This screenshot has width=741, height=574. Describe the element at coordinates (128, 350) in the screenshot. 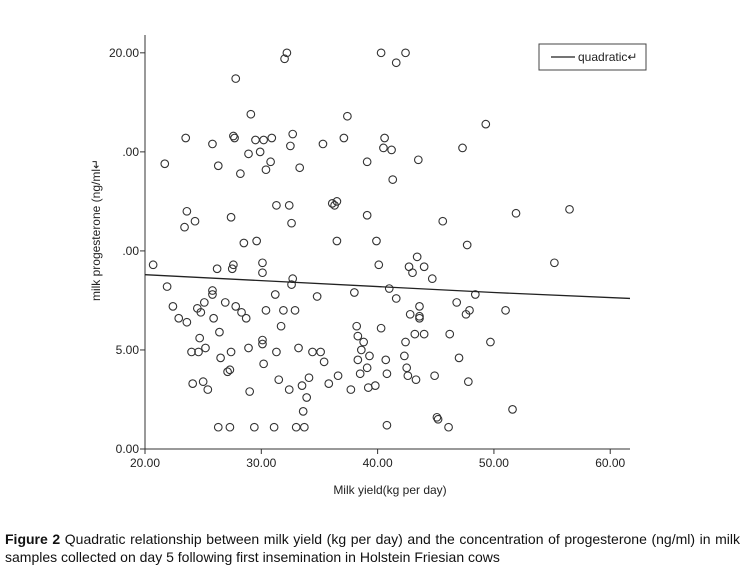

I see `y-tick-label: 5.00` at that location.